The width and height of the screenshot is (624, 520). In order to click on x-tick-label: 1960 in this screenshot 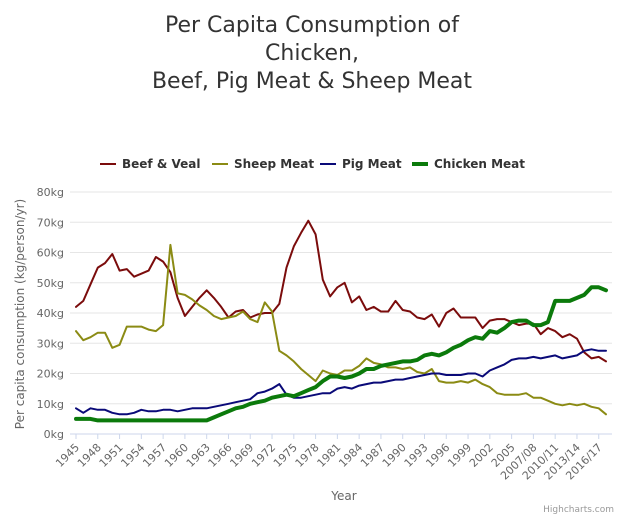, I will do `click(176, 455)`.